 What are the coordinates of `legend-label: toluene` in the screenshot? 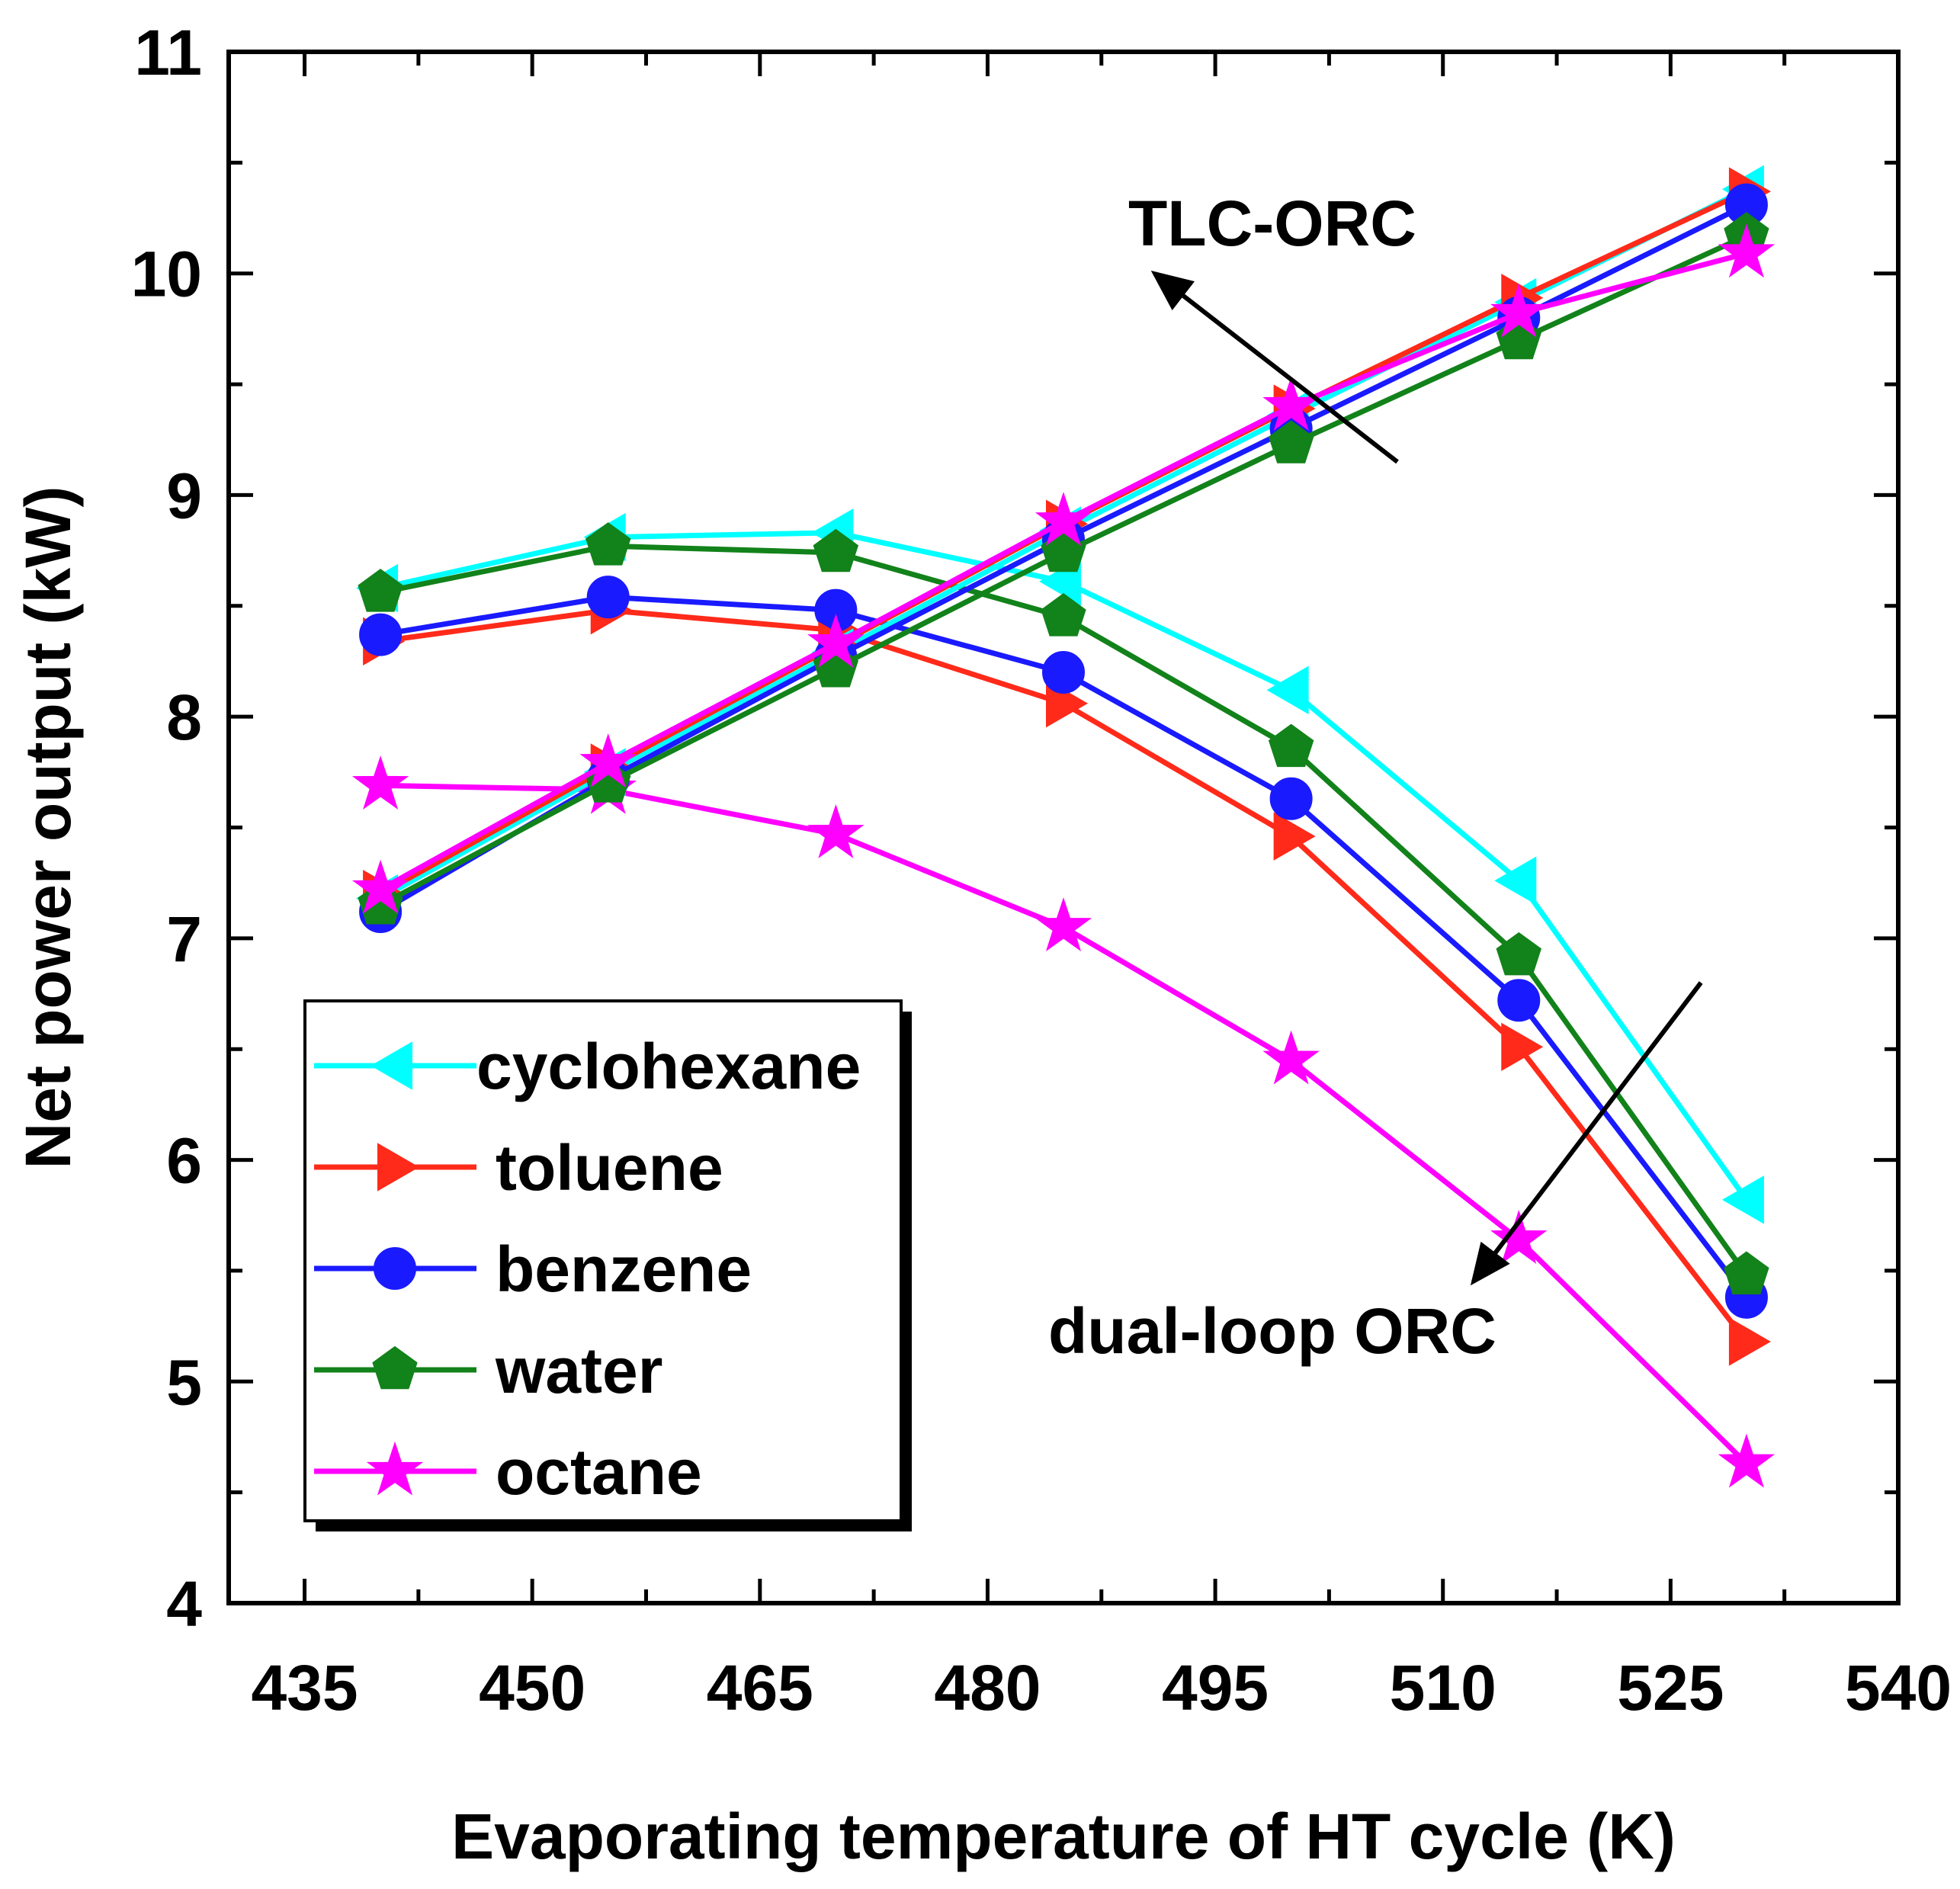 It's located at (609, 1168).